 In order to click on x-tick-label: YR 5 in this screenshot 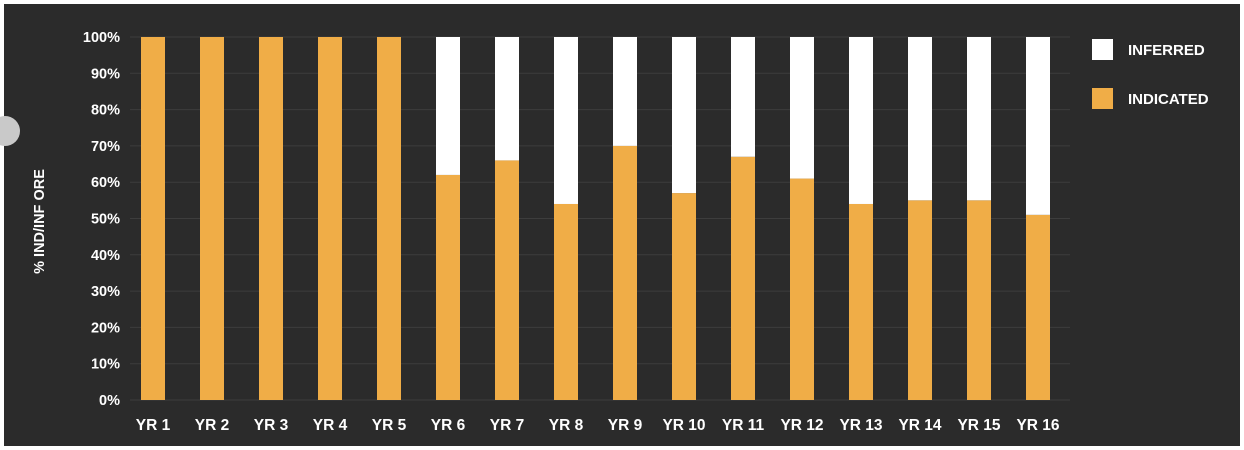, I will do `click(389, 425)`.